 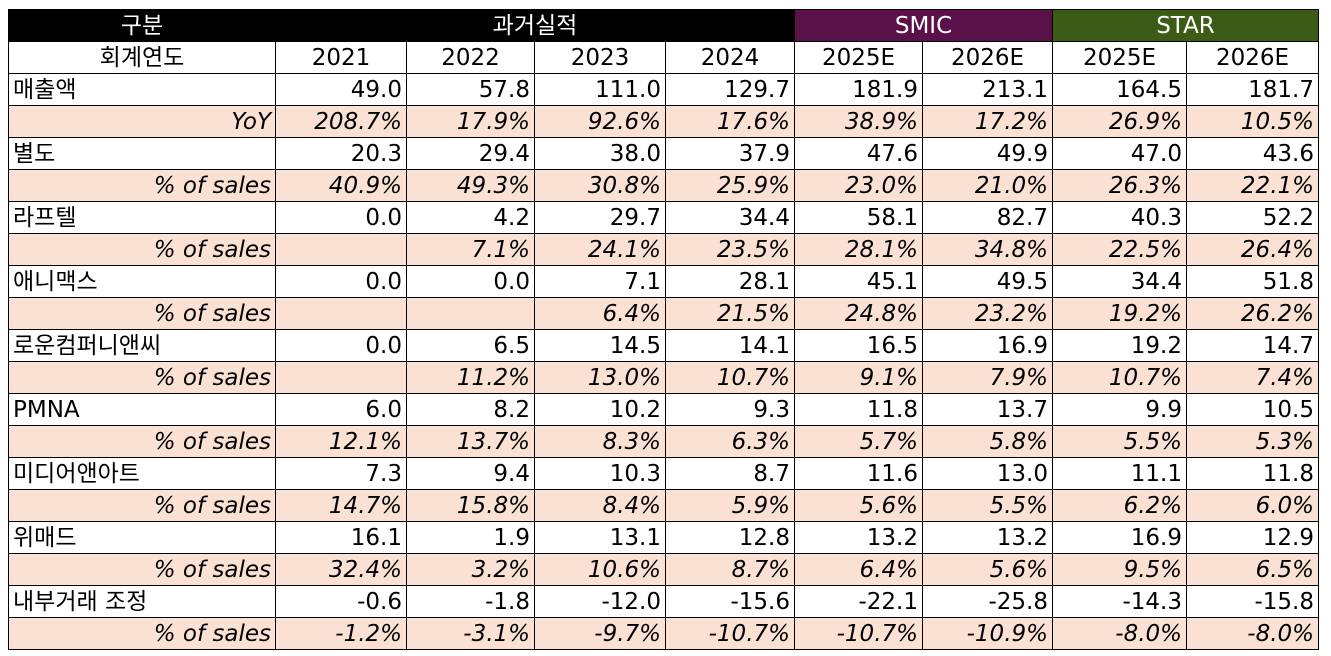 I want to click on ratio-cell: 7.4%, so click(x=1252, y=377).